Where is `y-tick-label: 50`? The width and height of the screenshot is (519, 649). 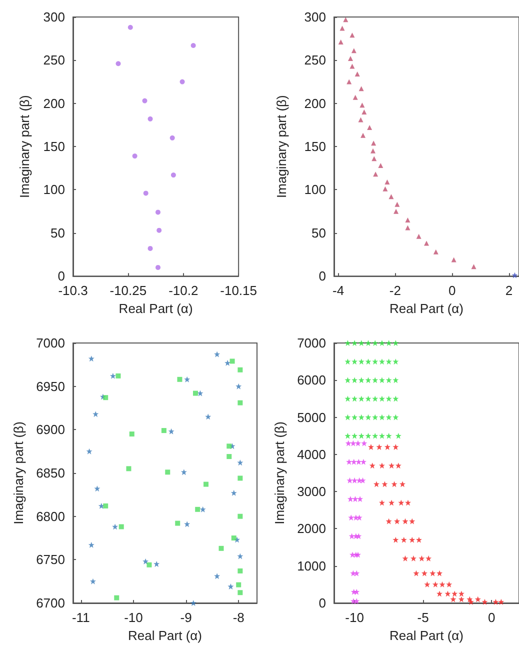
y-tick-label: 50 is located at coordinates (319, 232).